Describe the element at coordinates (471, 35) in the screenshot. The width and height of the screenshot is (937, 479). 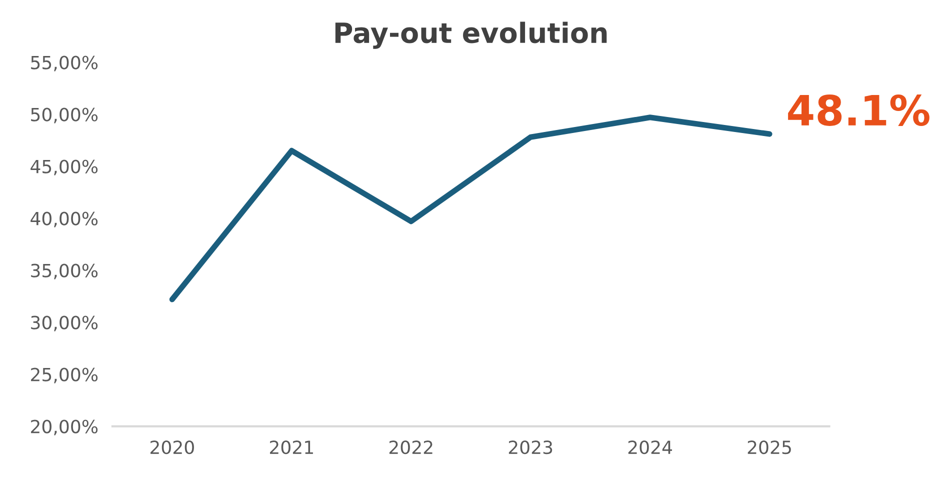
I see `chart-title: Pay-out evolution` at that location.